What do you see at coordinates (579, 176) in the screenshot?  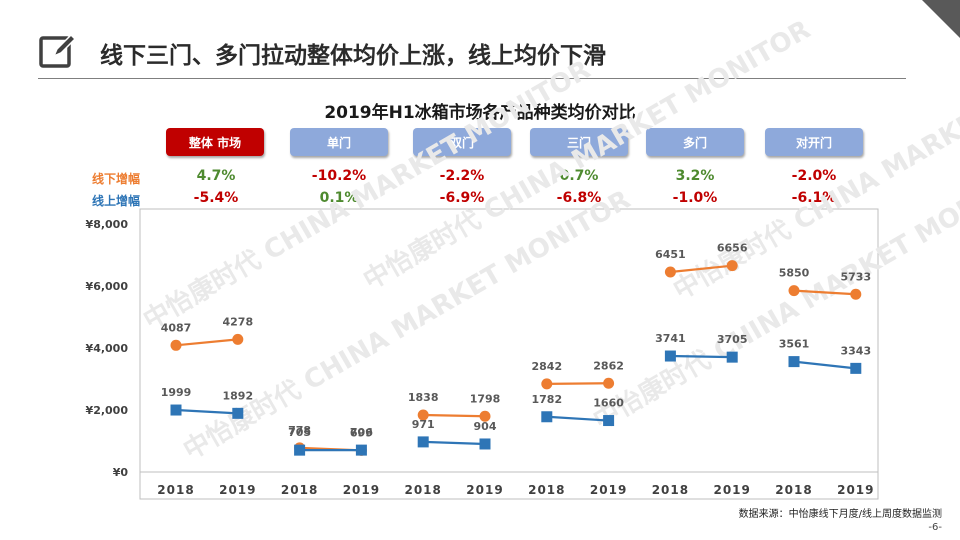 I see `offline-growth-value: 0.7%` at bounding box center [579, 176].